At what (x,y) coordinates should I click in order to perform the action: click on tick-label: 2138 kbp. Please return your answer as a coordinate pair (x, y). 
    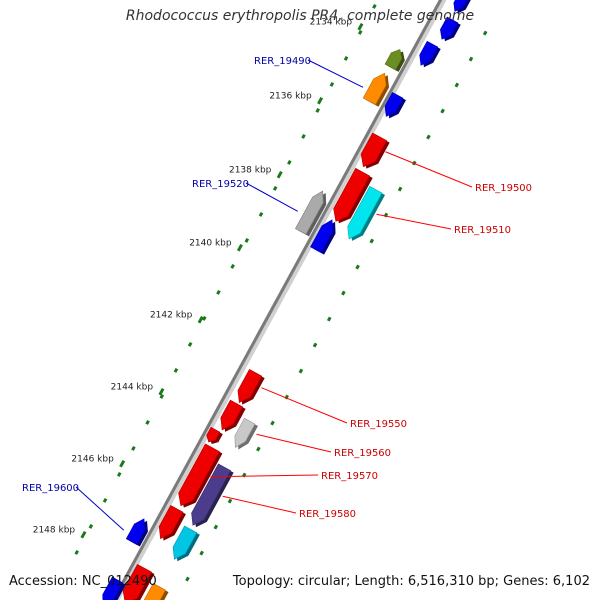
    Looking at the image, I should click on (250, 171).